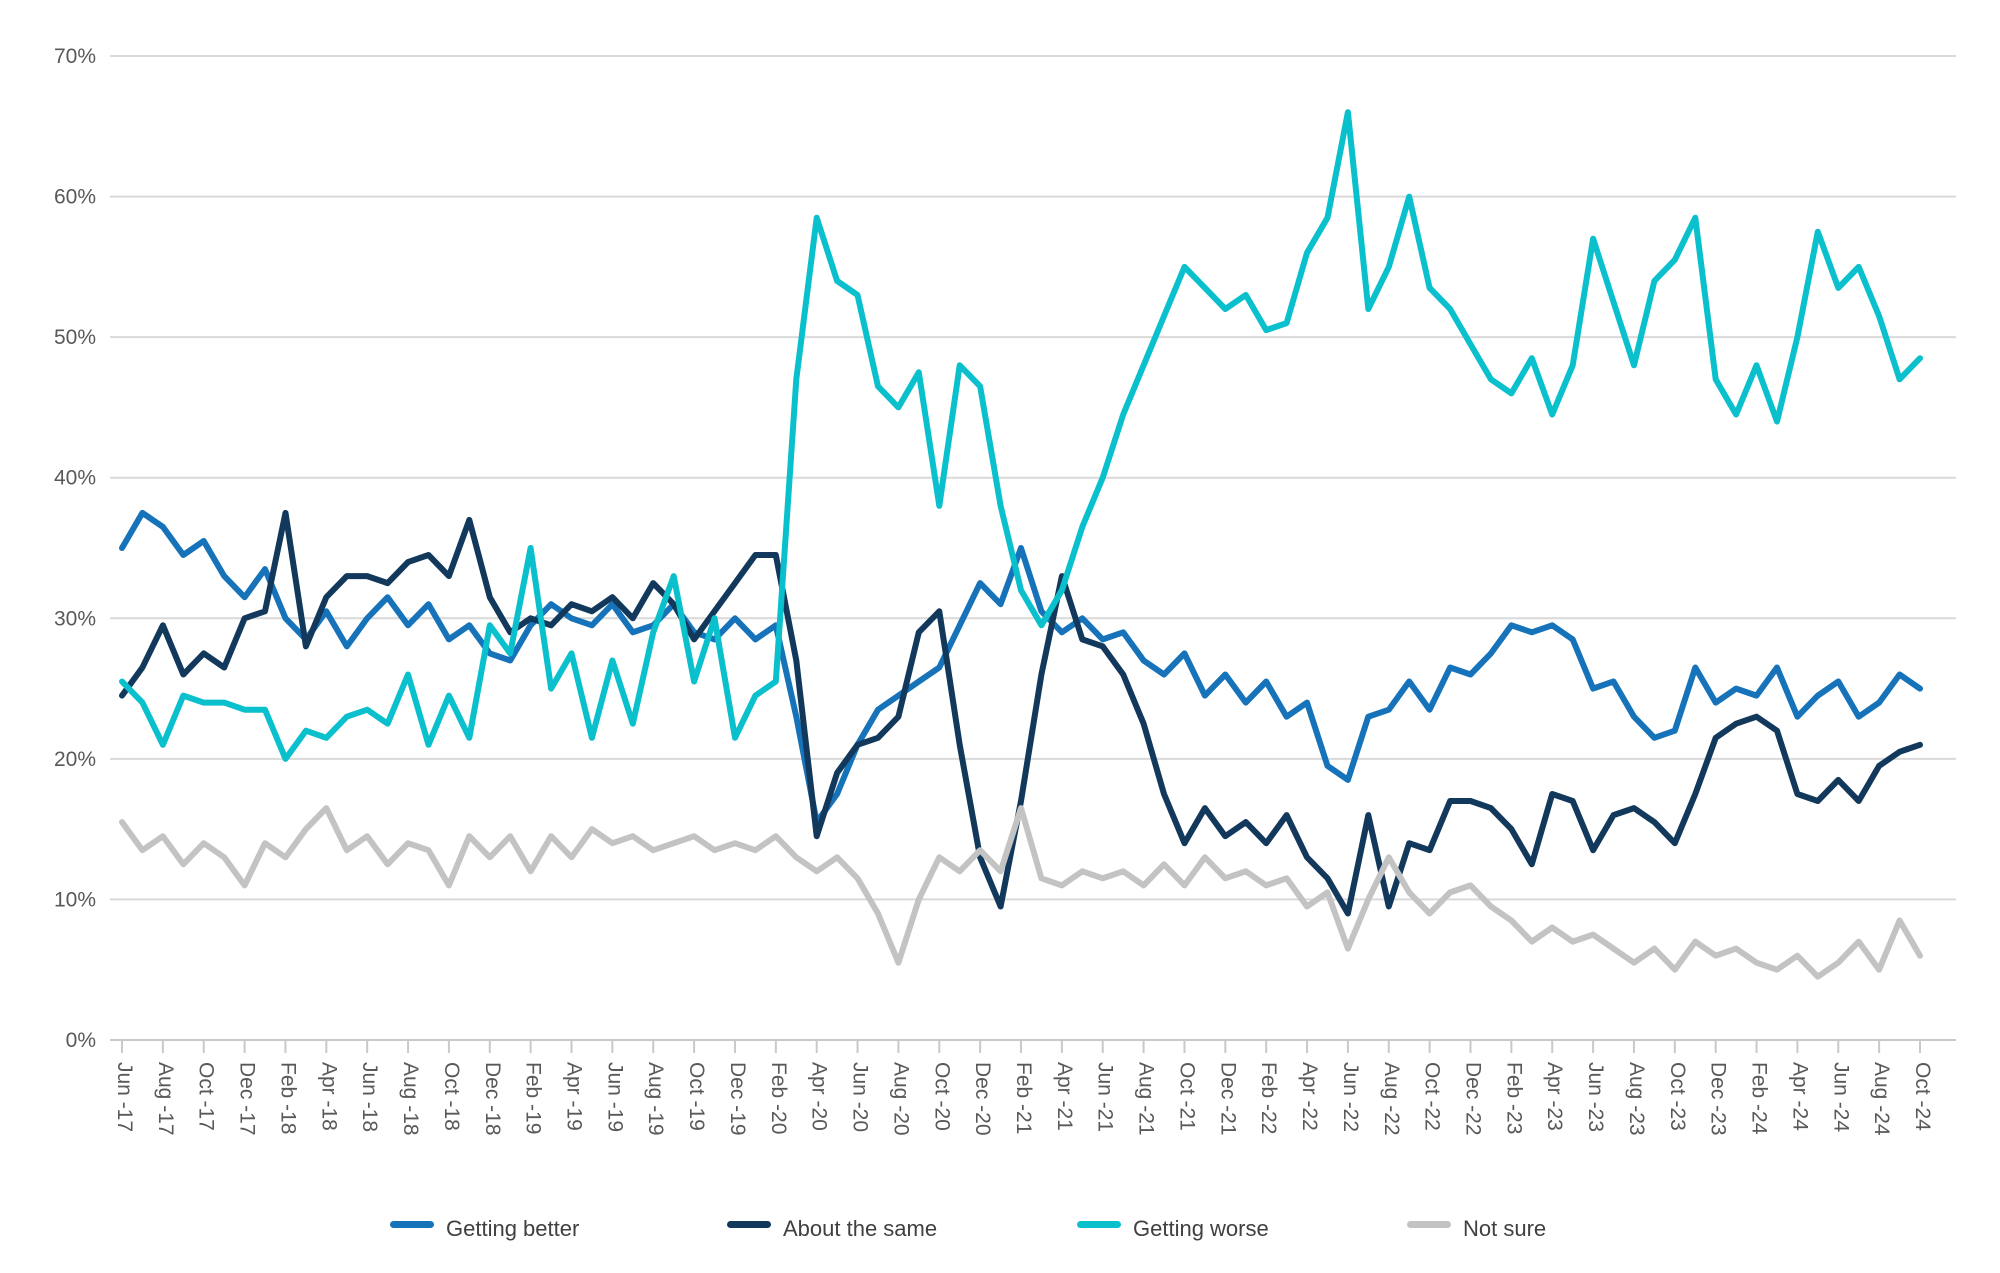  Describe the element at coordinates (737, 1099) in the screenshot. I see `x-tick-label-Dec-19: Dec -19` at that location.